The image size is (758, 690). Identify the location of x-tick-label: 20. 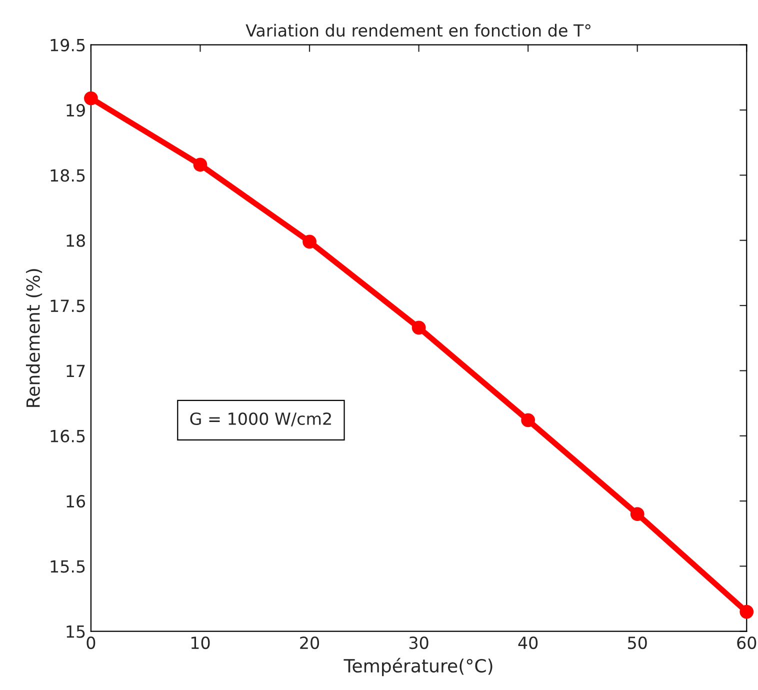
(310, 643).